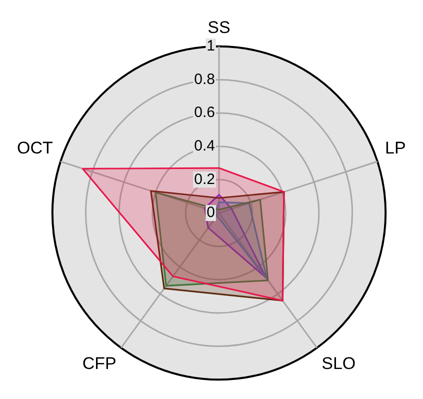 The image size is (423, 399). I want to click on y-tick-label: 0.6, so click(204, 113).